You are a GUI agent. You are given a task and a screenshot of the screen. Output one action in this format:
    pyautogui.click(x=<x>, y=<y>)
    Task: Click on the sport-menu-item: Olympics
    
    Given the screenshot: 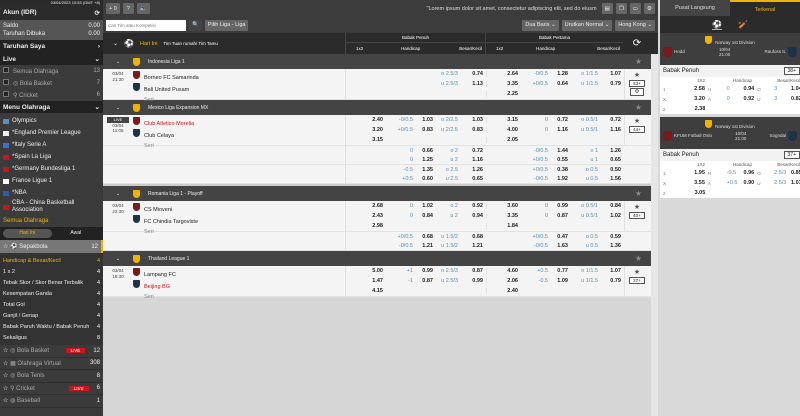 What is the action you would take?
    pyautogui.click(x=51, y=121)
    